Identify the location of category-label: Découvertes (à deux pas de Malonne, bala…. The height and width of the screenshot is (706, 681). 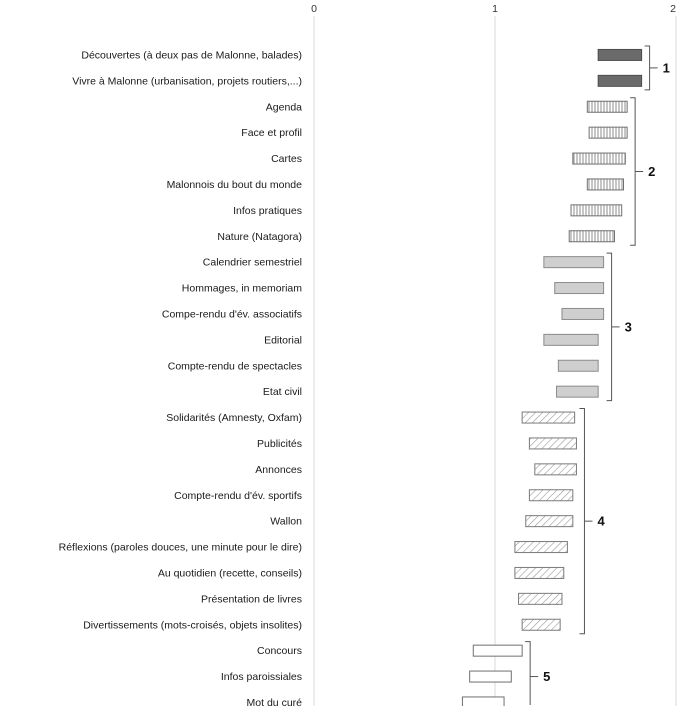
(191, 55).